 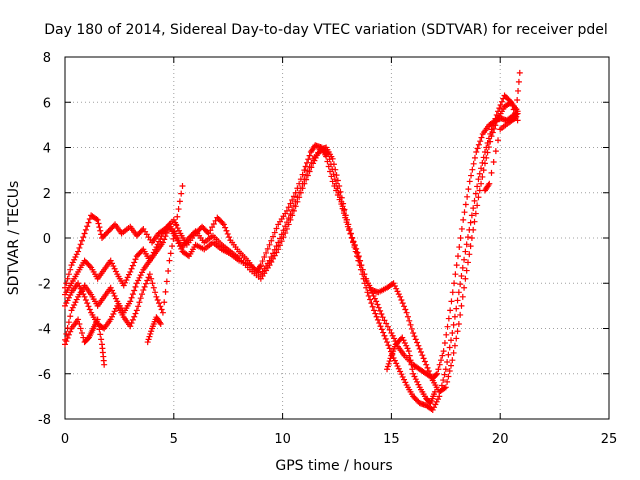 I want to click on x-tick-label: 20, so click(x=500, y=439).